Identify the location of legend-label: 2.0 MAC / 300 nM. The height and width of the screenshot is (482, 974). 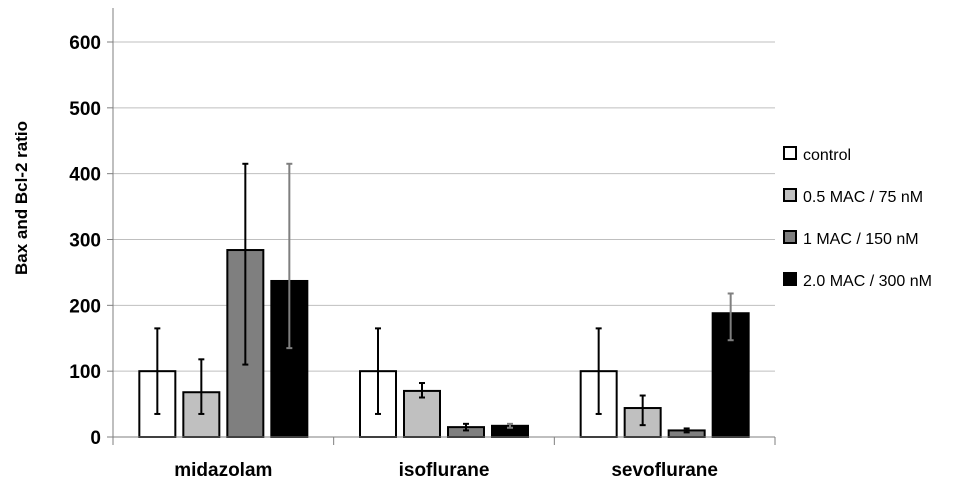
(867, 281).